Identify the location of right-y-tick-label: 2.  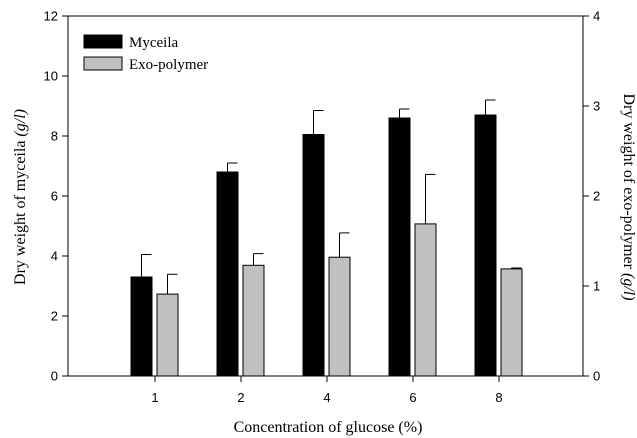
(596, 196).